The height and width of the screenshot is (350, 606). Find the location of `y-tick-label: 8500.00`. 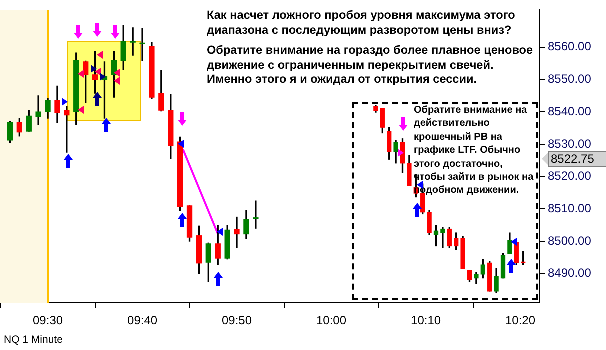

y-tick-label: 8500.00 is located at coordinates (570, 241).